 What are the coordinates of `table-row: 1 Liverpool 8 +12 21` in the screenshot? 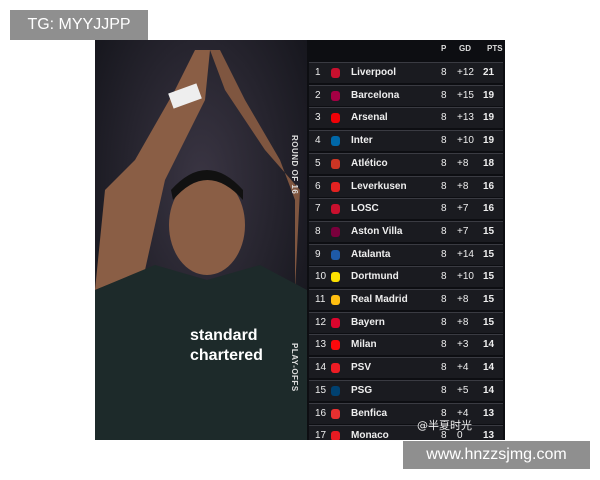 It's located at (406, 72).